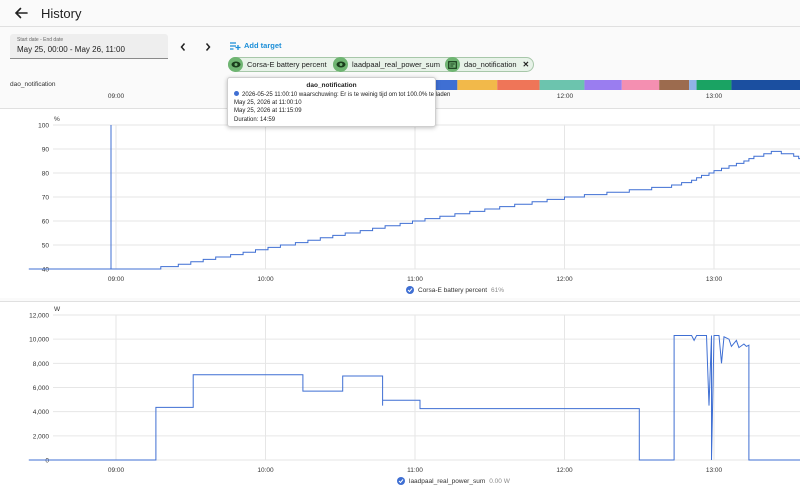 Image resolution: width=800 pixels, height=491 pixels. I want to click on series-dot-icon, so click(236, 93).